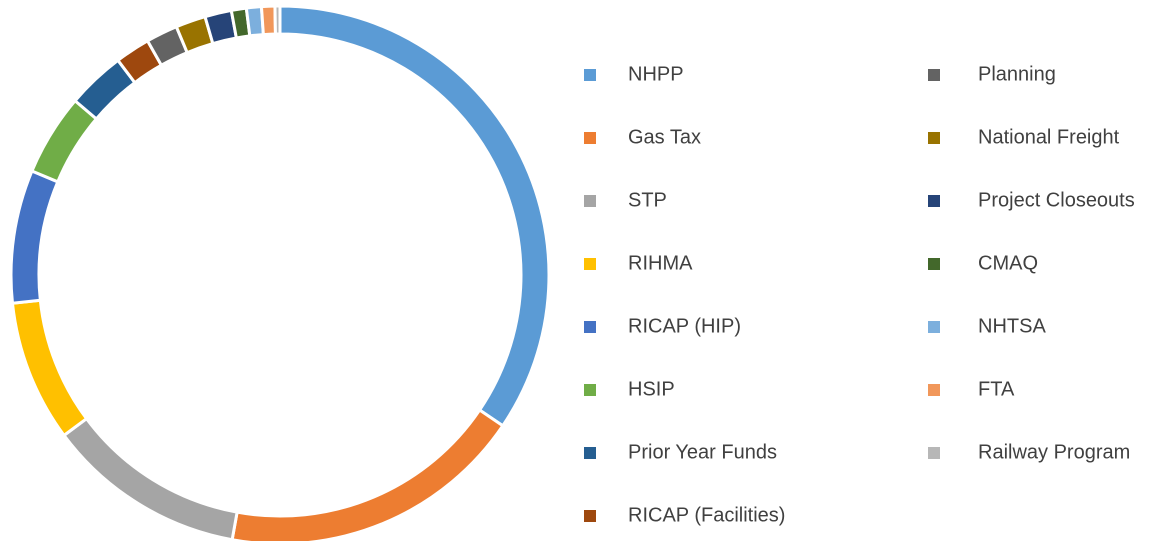 The image size is (1176, 541). I want to click on legend-label: RIHMA, so click(660, 263).